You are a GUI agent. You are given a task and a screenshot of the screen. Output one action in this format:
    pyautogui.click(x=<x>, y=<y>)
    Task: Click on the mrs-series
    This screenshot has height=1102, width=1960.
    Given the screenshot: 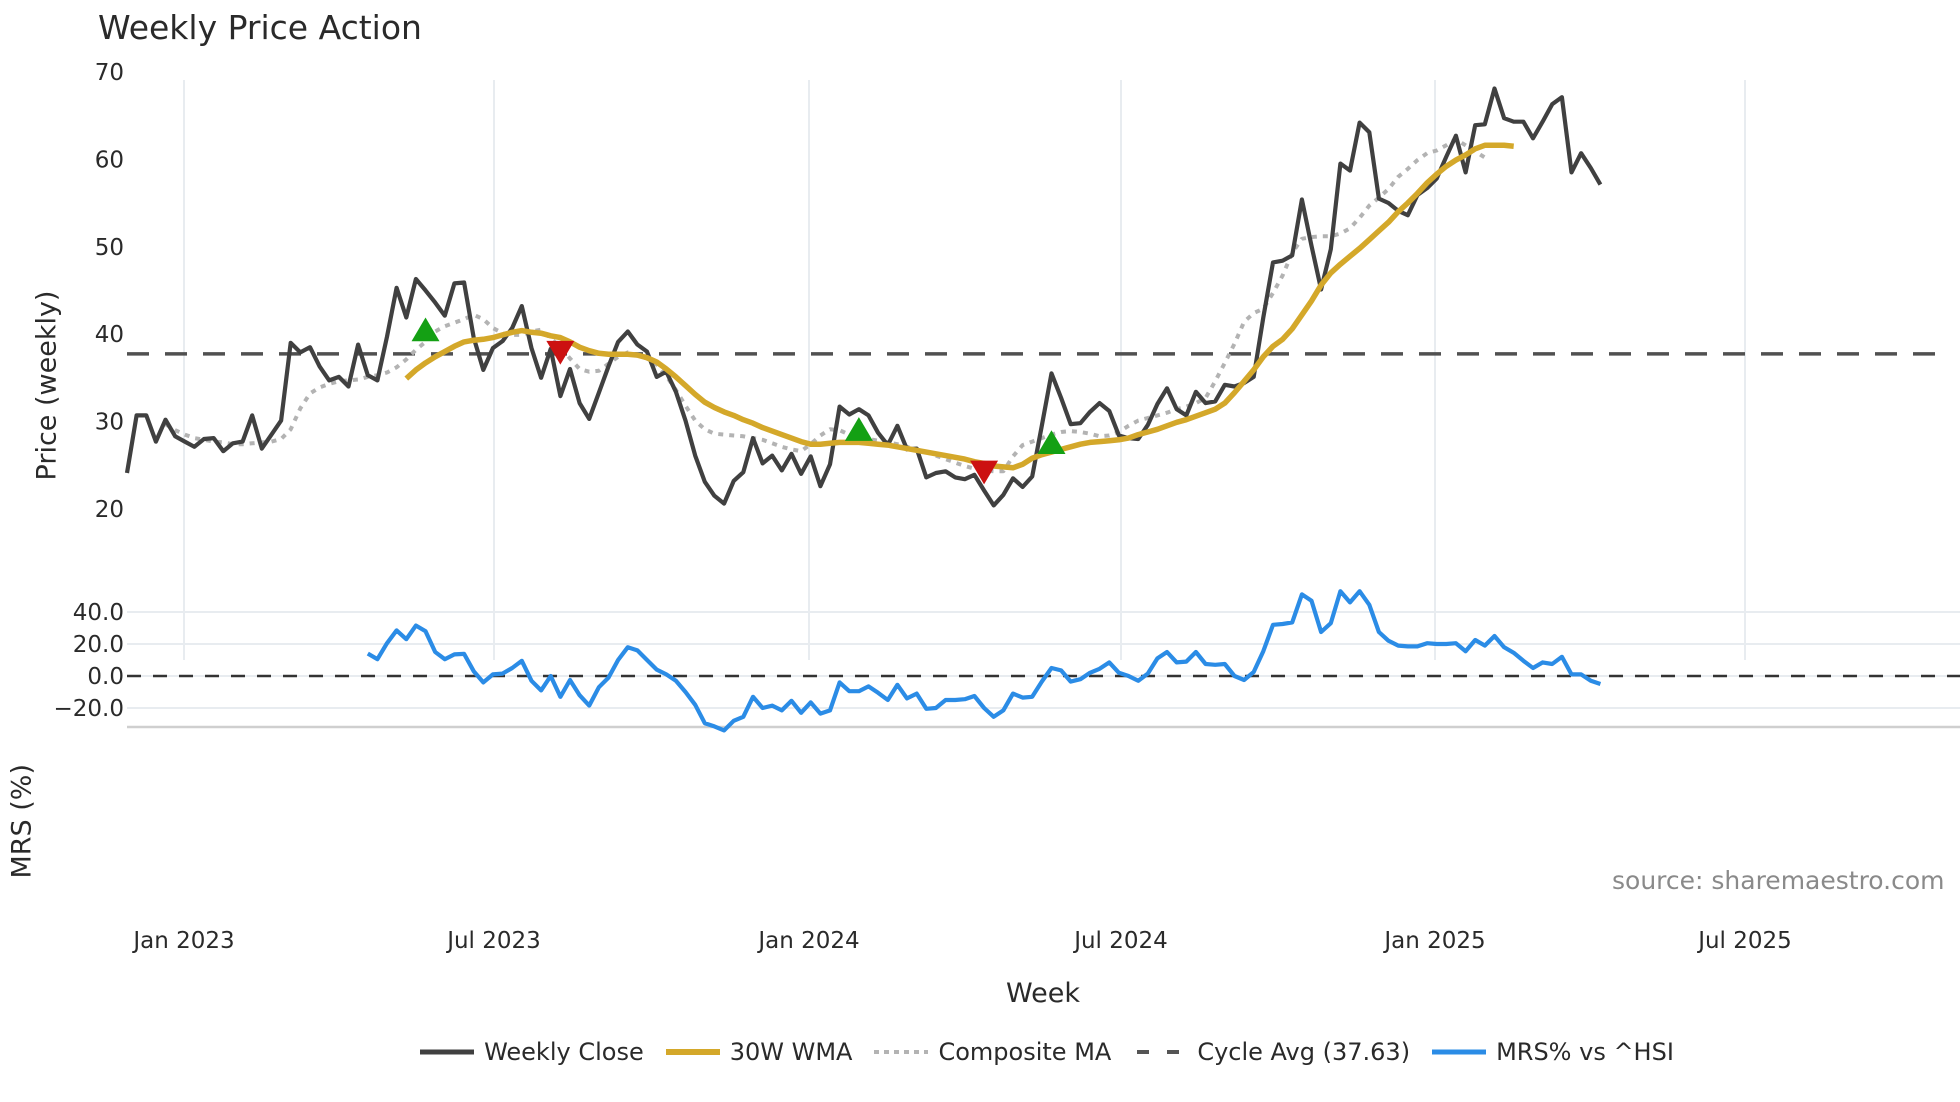 What is the action you would take?
    pyautogui.click(x=984, y=661)
    